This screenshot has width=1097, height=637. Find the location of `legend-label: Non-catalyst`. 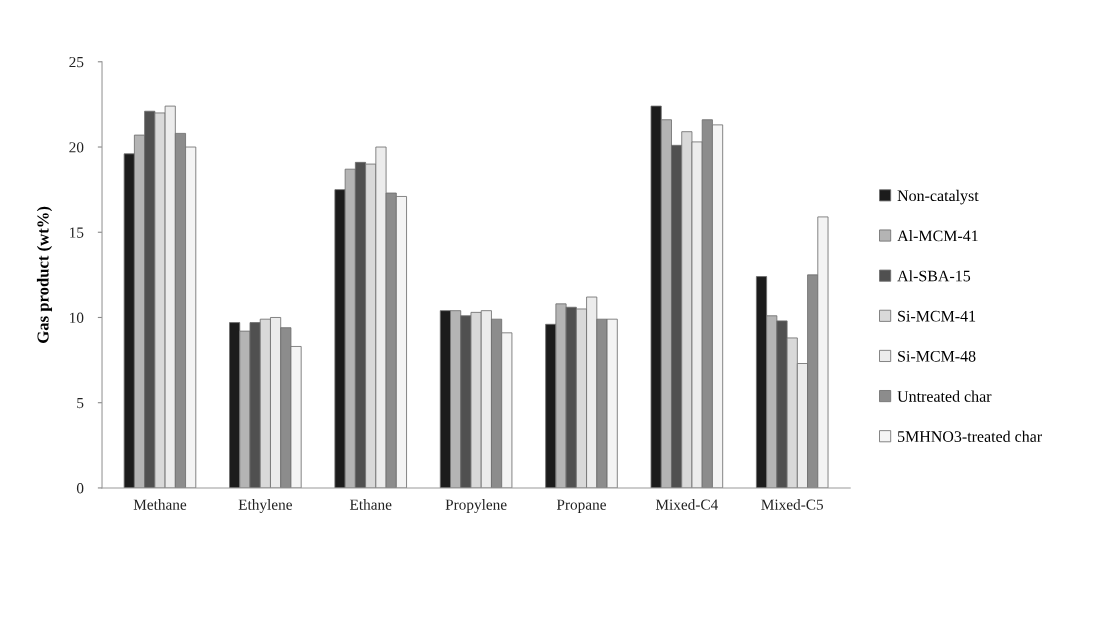

legend-label: Non-catalyst is located at coordinates (938, 197).